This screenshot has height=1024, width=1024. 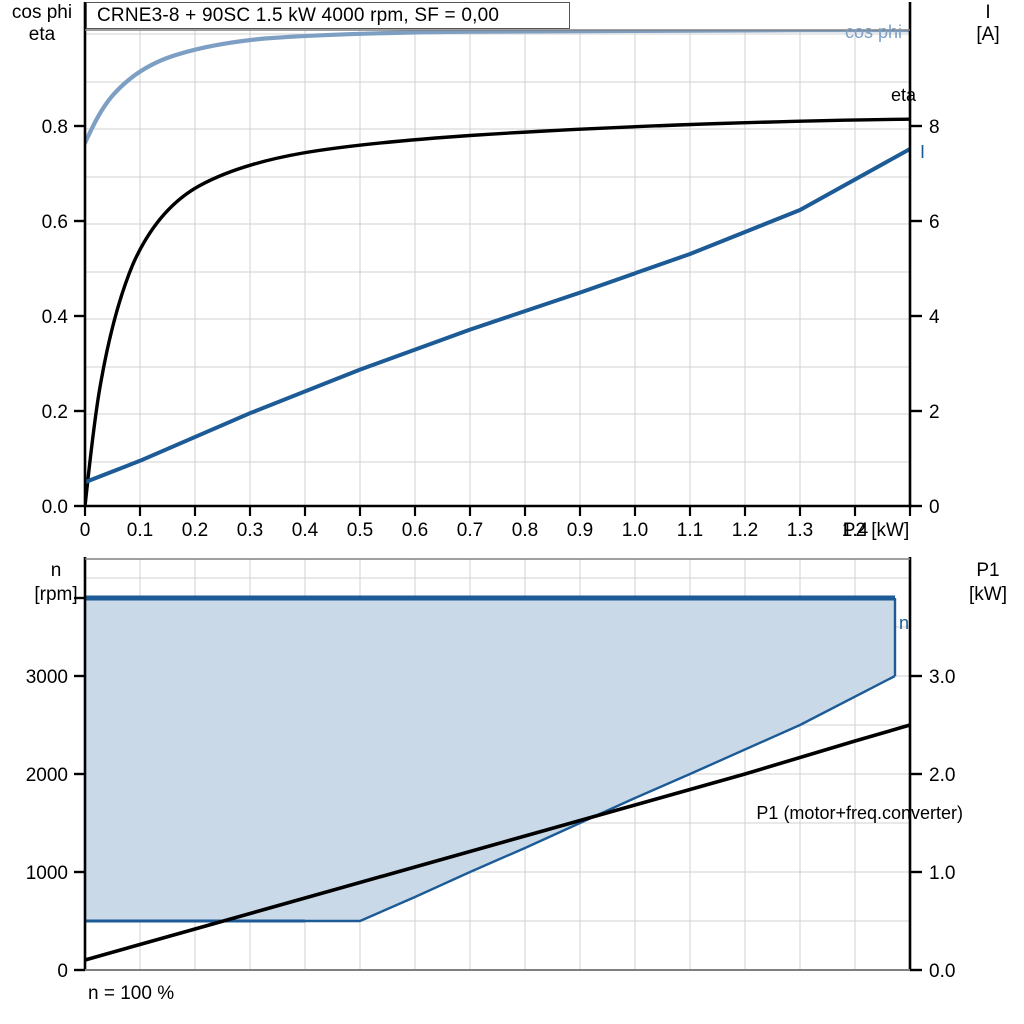 I want to click on bottom-ytick-3: 3000, so click(x=47, y=677).